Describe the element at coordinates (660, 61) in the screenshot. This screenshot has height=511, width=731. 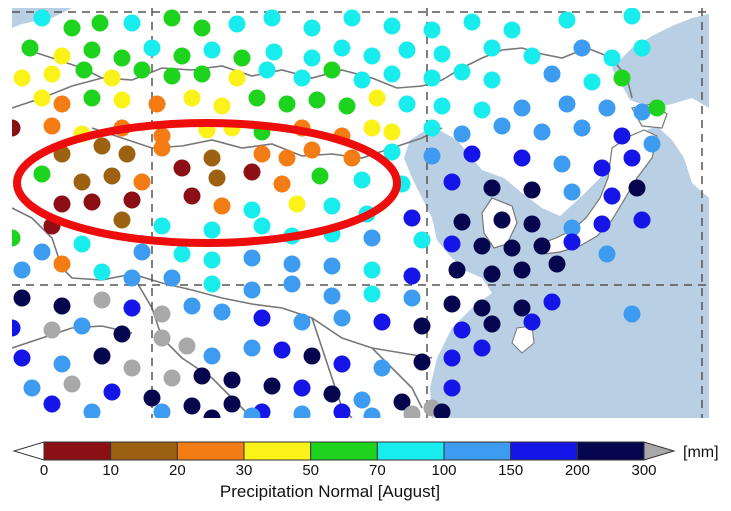
I see `sea-of-okhotsk` at that location.